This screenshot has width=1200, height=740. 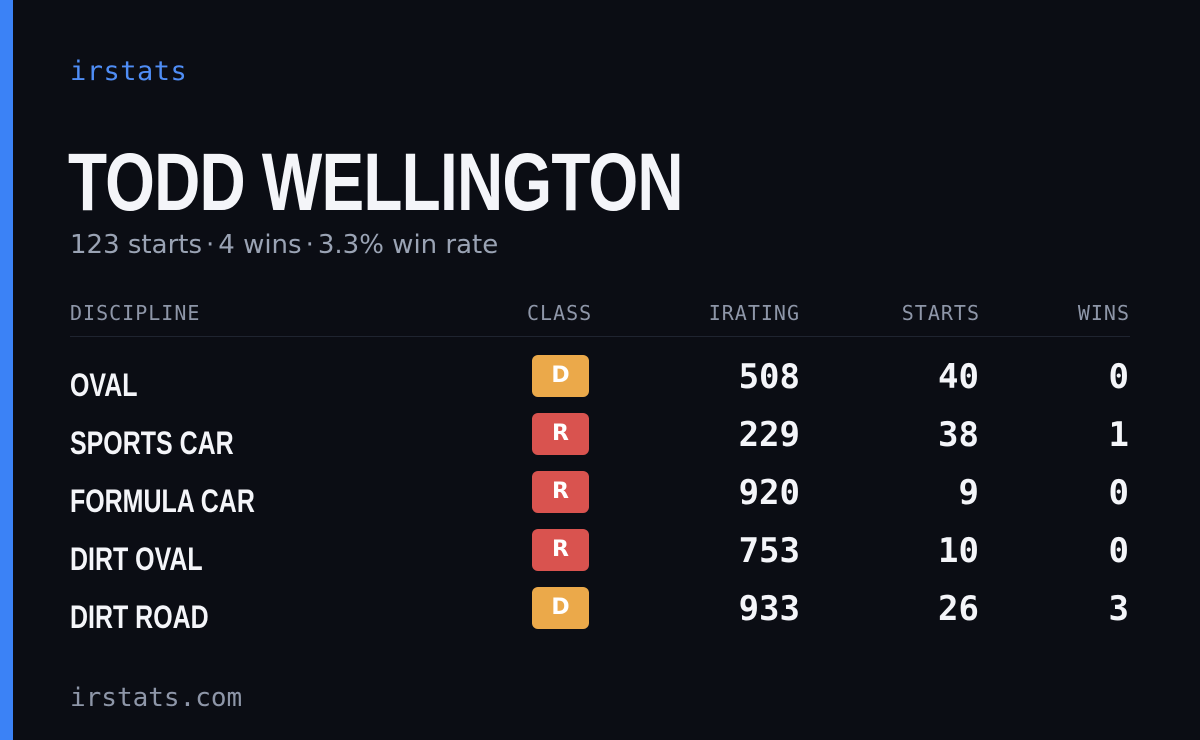 I want to click on starts-cell: 9, so click(x=968, y=493).